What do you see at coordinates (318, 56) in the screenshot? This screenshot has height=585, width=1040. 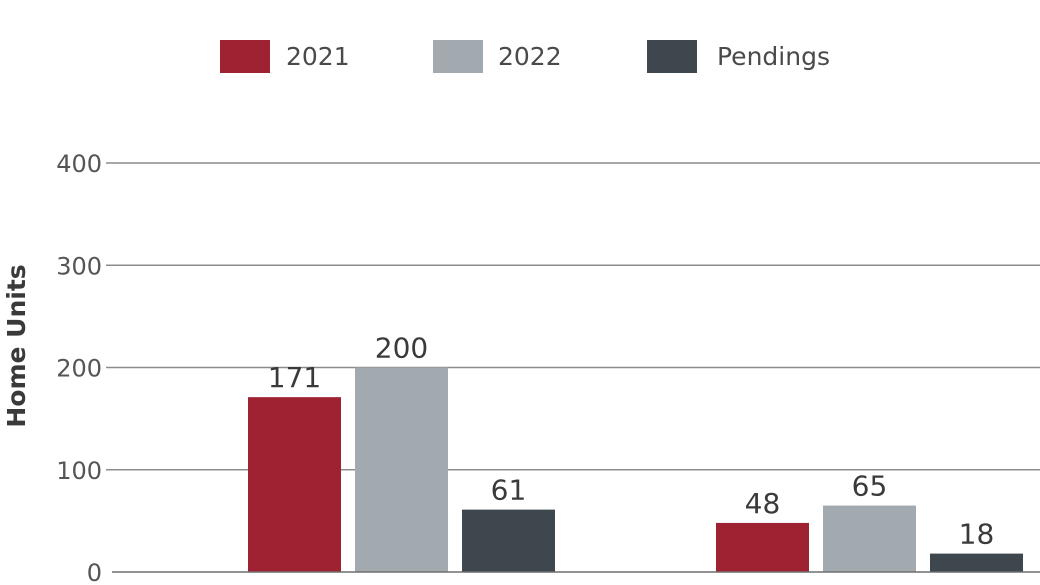 I see `legend-label-2021: 2021` at bounding box center [318, 56].